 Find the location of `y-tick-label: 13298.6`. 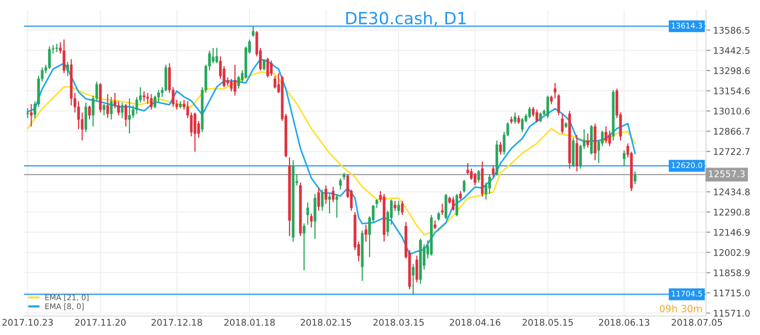

y-tick-label: 13298.6 is located at coordinates (732, 70).